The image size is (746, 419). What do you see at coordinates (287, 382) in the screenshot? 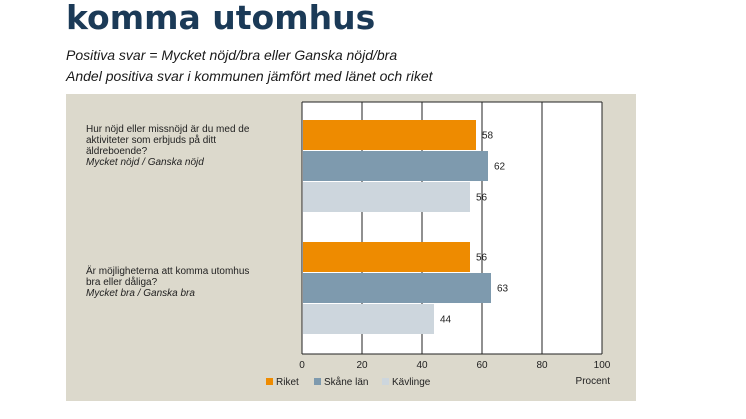
I see `legend-label: Riket` at bounding box center [287, 382].